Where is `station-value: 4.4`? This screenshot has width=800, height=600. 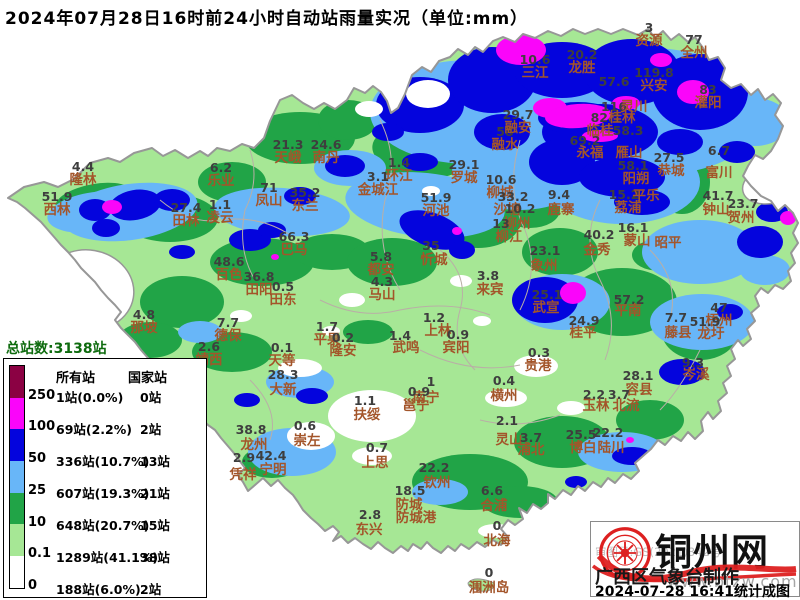
station-value: 4.4 is located at coordinates (83, 166).